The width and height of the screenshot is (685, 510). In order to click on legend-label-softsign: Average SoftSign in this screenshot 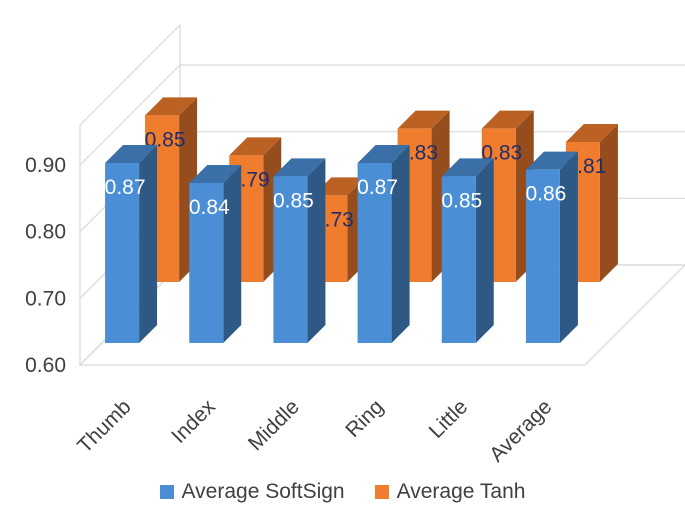, I will do `click(263, 491)`.